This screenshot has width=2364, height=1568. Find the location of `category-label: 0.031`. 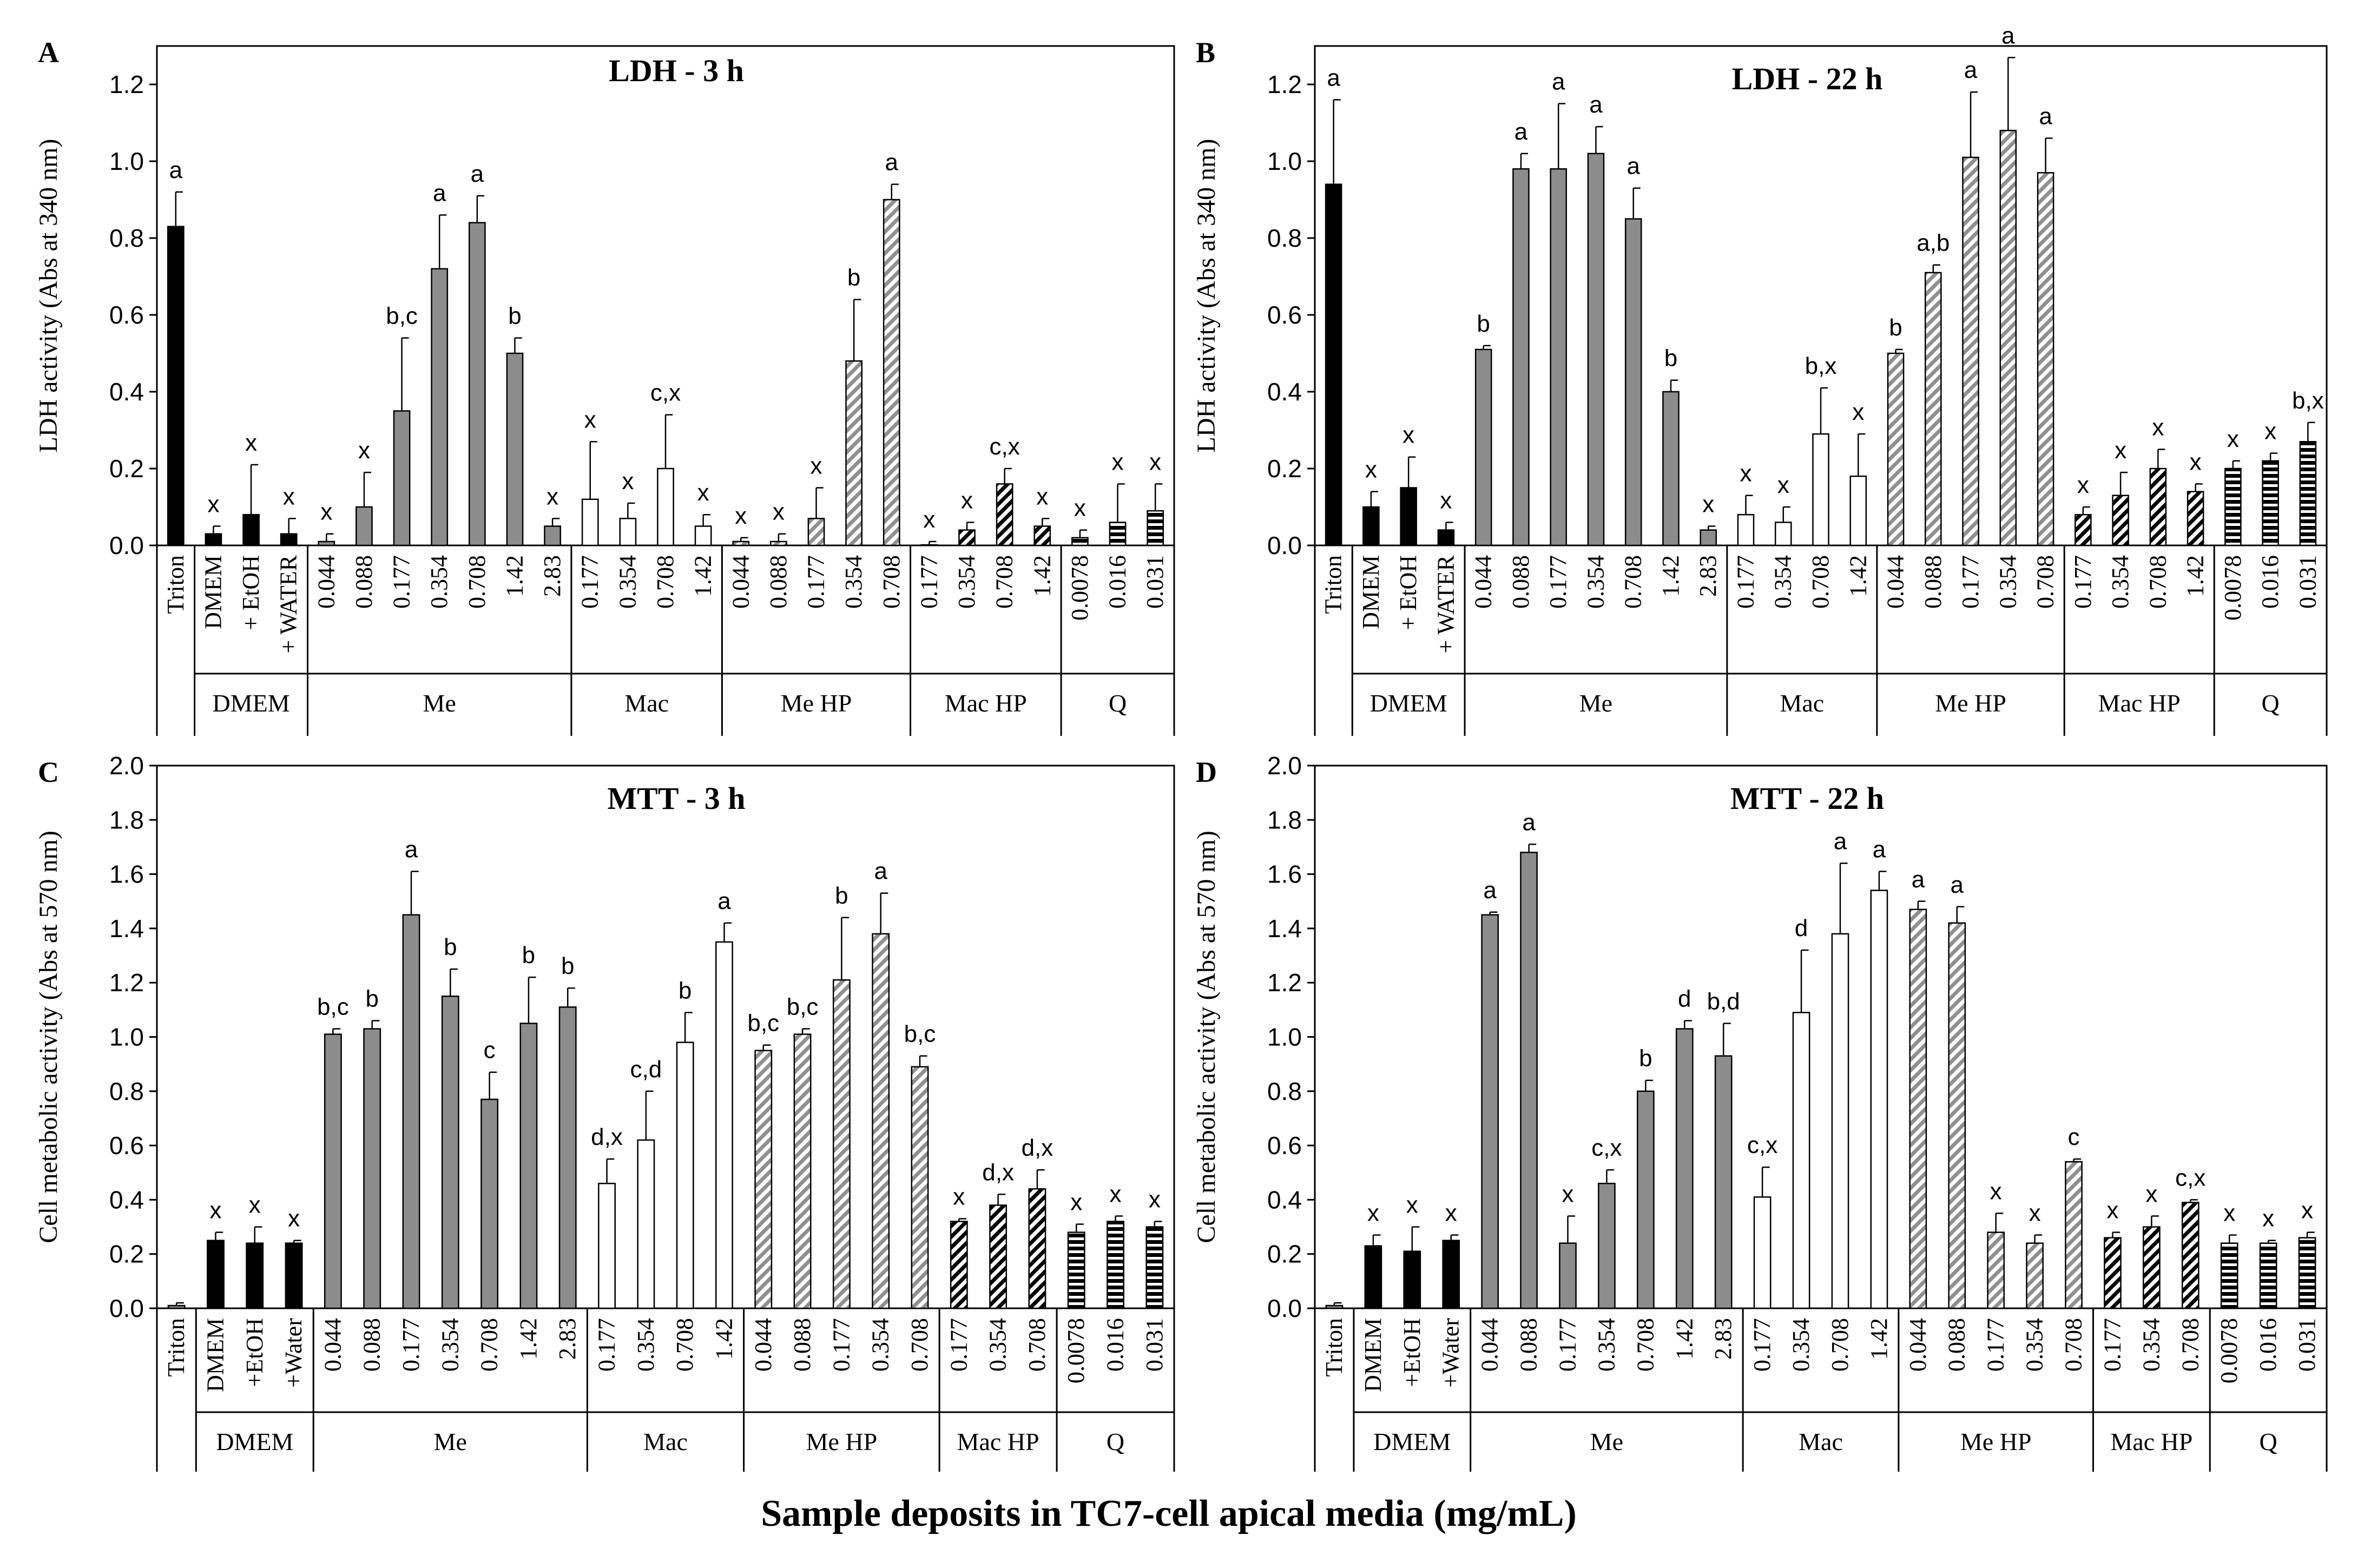

category-label: 0.031 is located at coordinates (1154, 1345).